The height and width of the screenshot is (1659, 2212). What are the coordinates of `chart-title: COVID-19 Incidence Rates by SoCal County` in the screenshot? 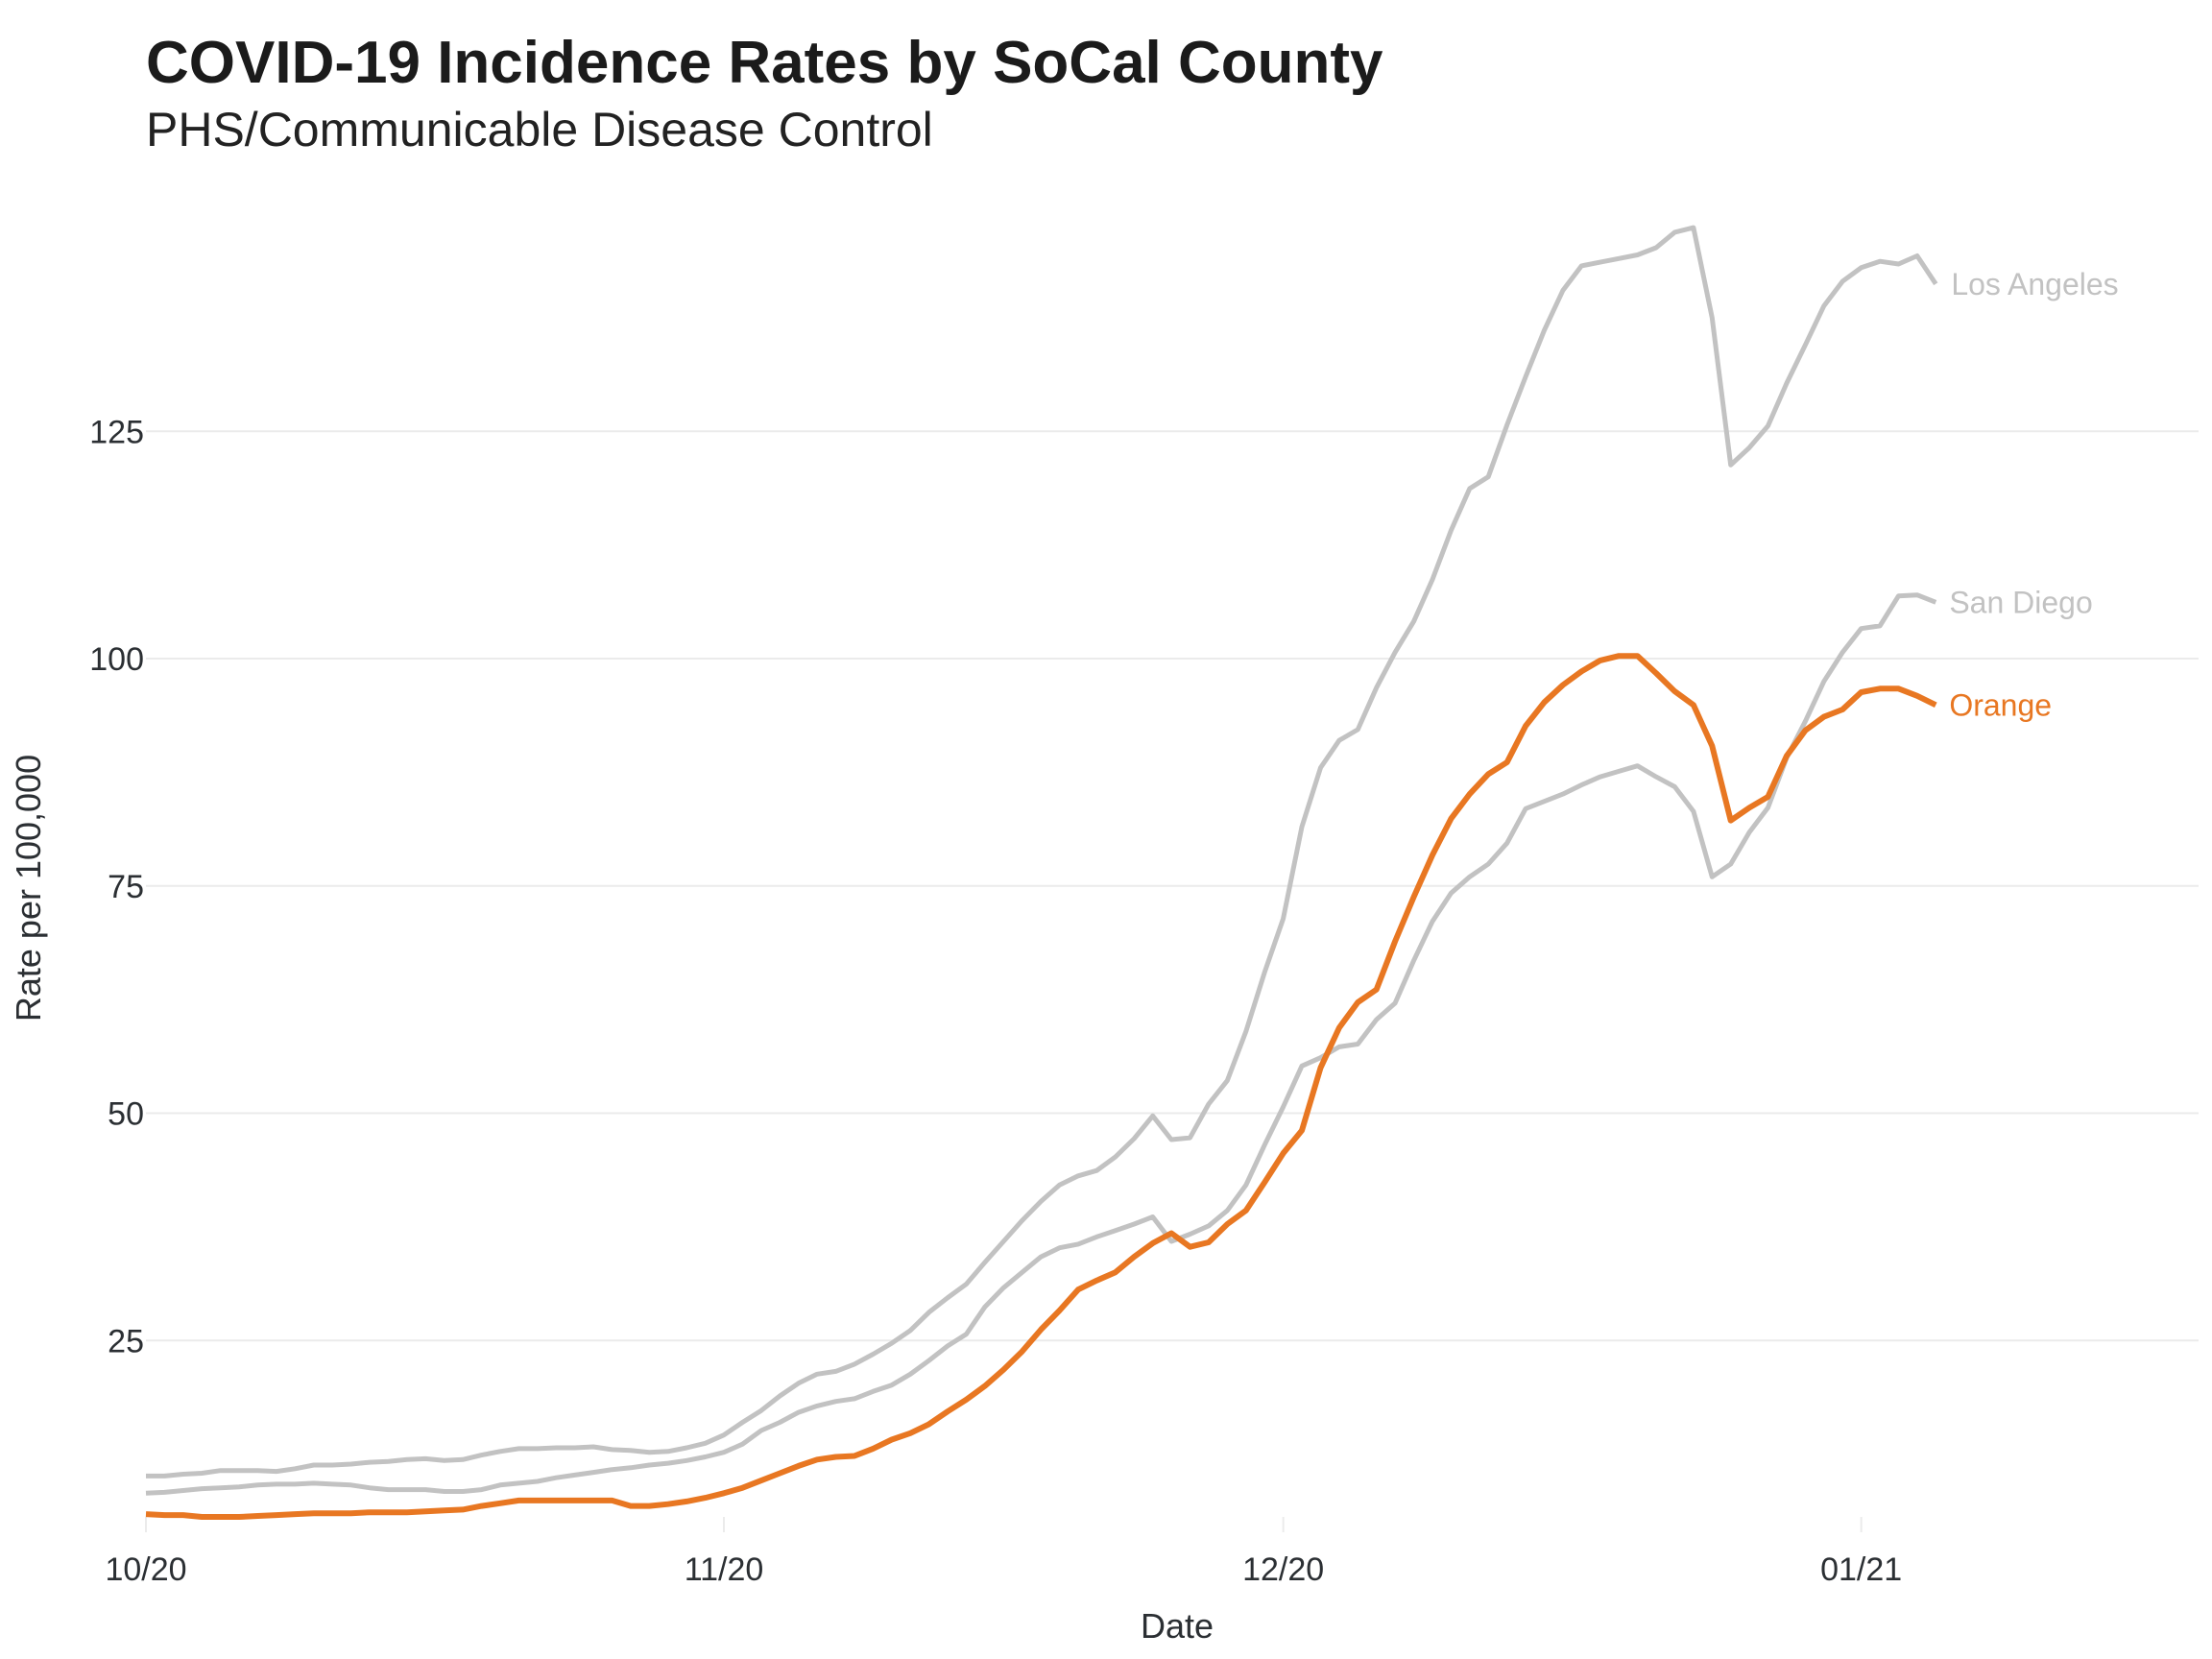 It's located at (764, 63).